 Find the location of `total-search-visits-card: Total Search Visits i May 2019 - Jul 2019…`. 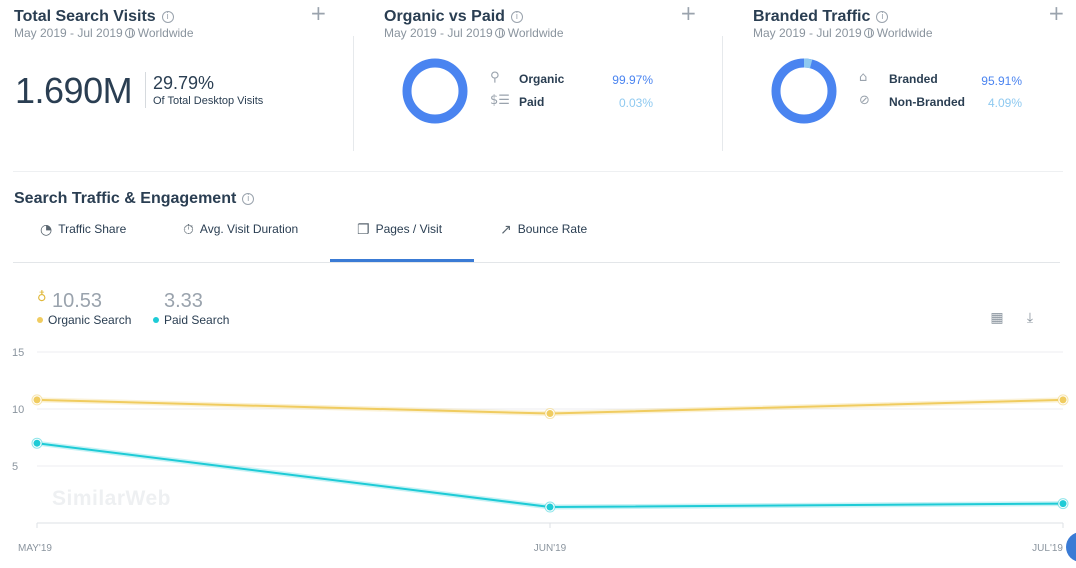

total-search-visits-card: Total Search Visits i May 2019 - Jul 2019… is located at coordinates (175, 80).